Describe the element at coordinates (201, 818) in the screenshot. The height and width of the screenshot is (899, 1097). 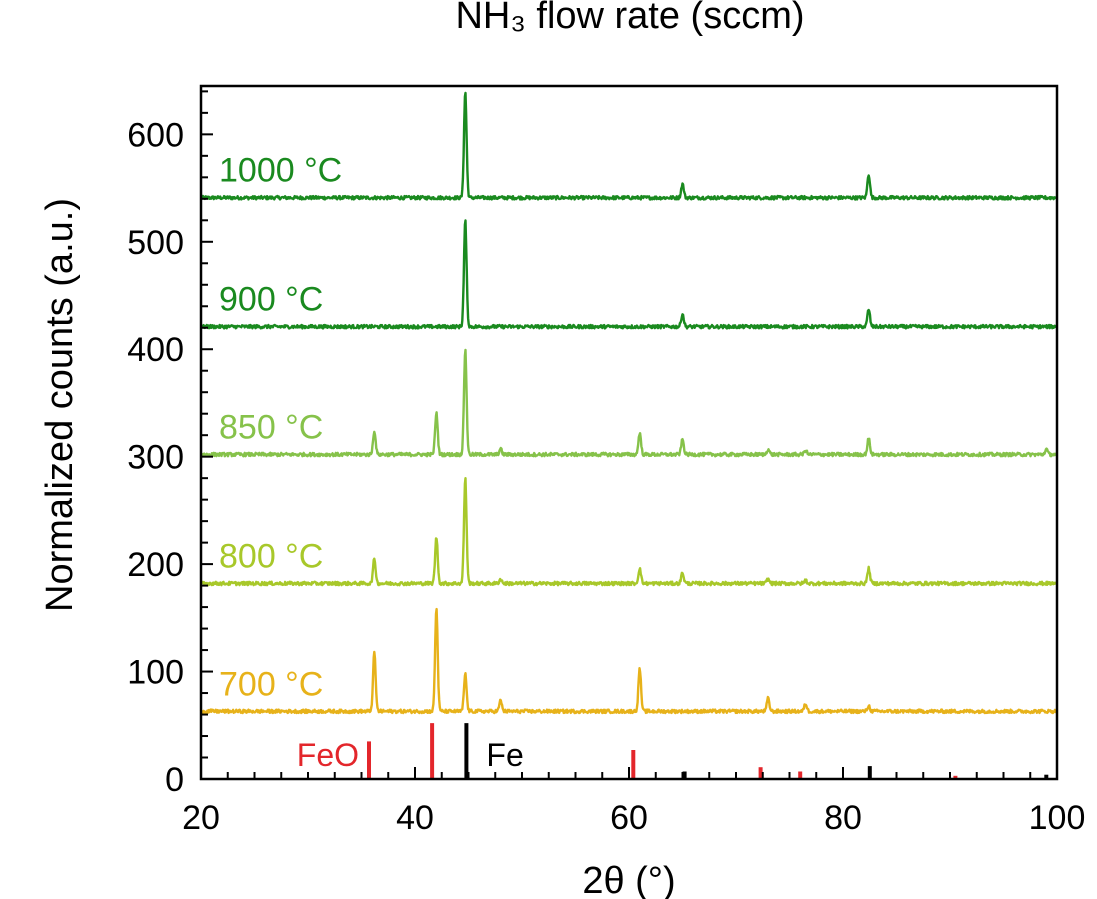
I see `x-tick-label: 20` at that location.